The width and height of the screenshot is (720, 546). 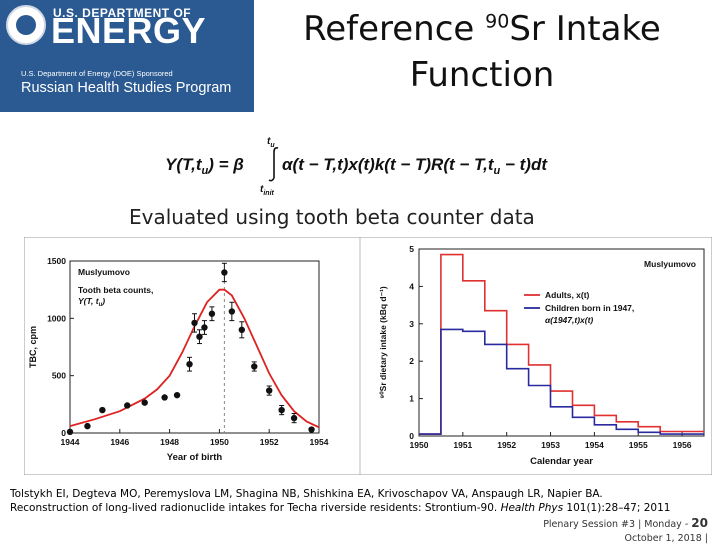 What do you see at coordinates (204, 166) in the screenshot?
I see `formula-lhs: Y(T,tu) = β` at bounding box center [204, 166].